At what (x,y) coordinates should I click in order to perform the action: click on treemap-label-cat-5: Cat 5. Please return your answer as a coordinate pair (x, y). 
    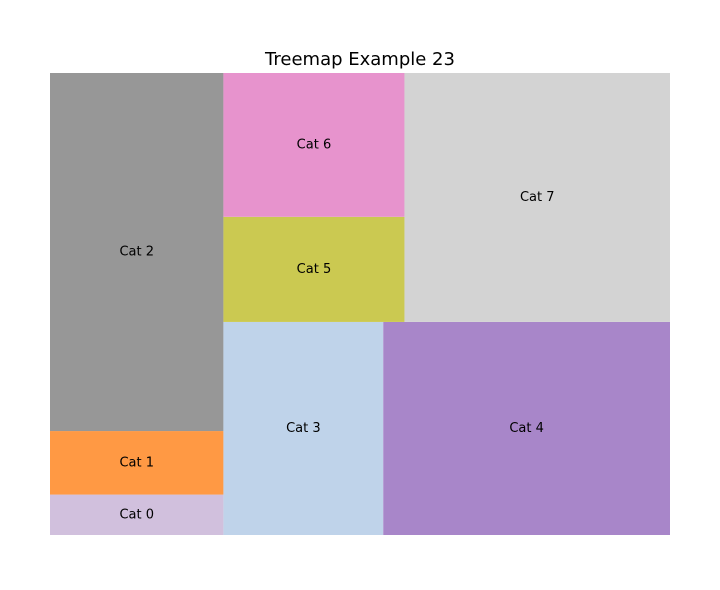
    Looking at the image, I should click on (314, 269).